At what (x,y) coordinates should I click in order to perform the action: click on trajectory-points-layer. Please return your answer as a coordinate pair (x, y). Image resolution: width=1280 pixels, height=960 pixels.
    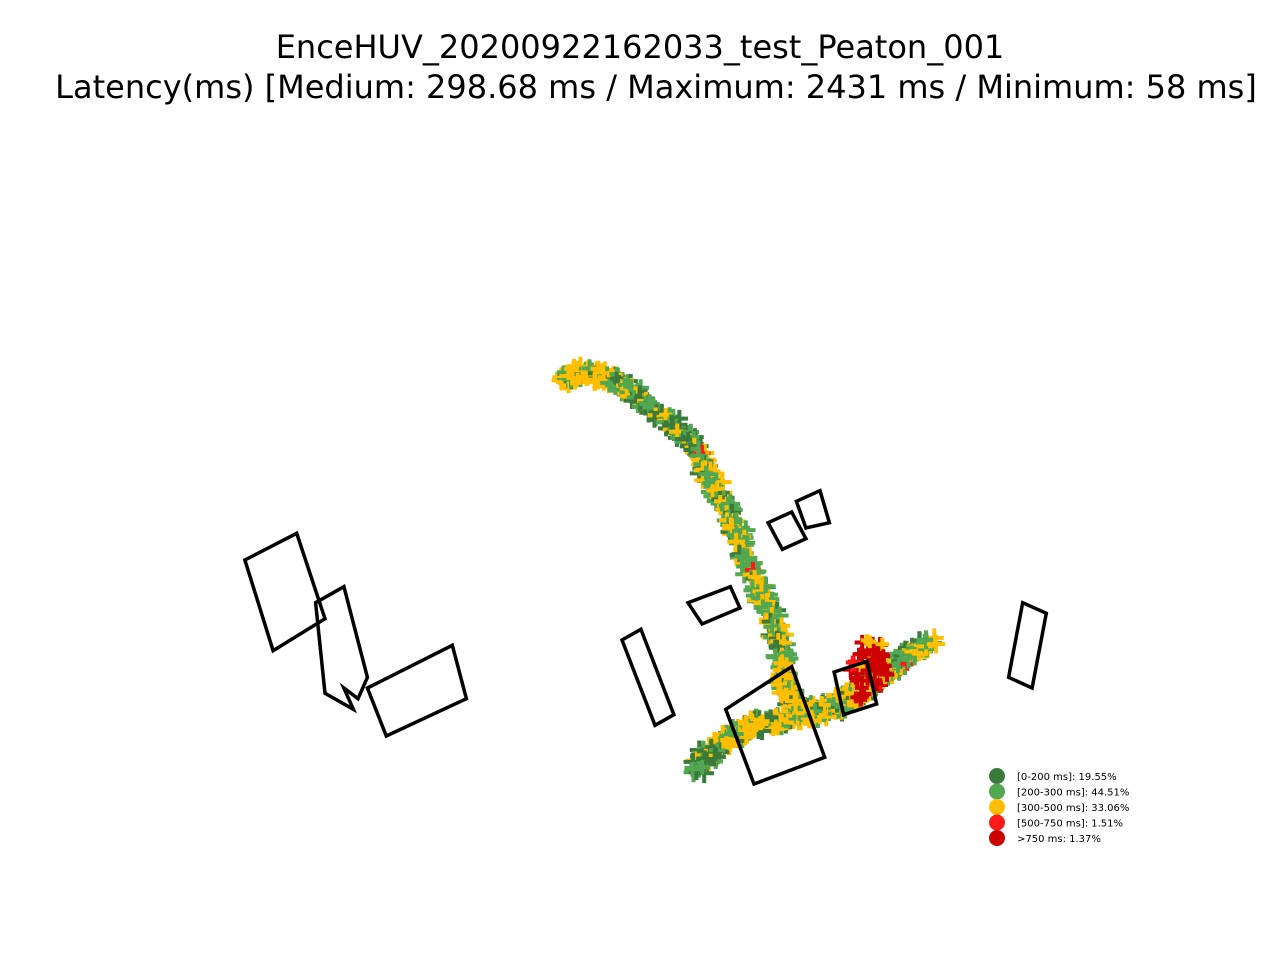
    Looking at the image, I should click on (748, 570).